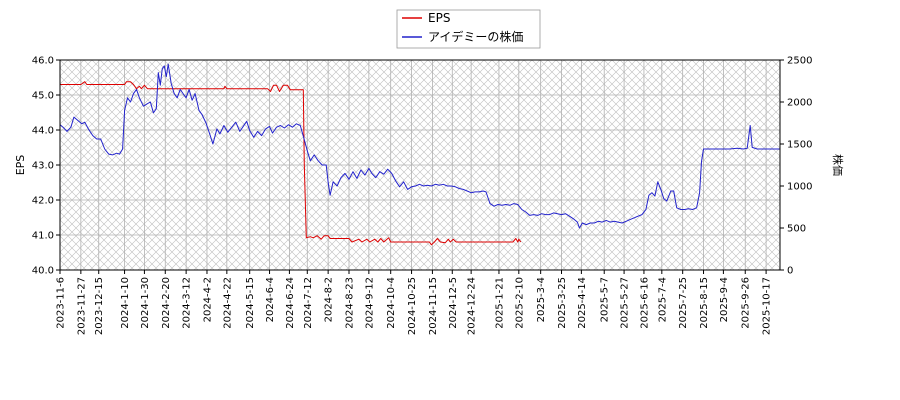 This screenshot has width=900, height=400. I want to click on left-tick-label: 43.0, so click(43, 166).